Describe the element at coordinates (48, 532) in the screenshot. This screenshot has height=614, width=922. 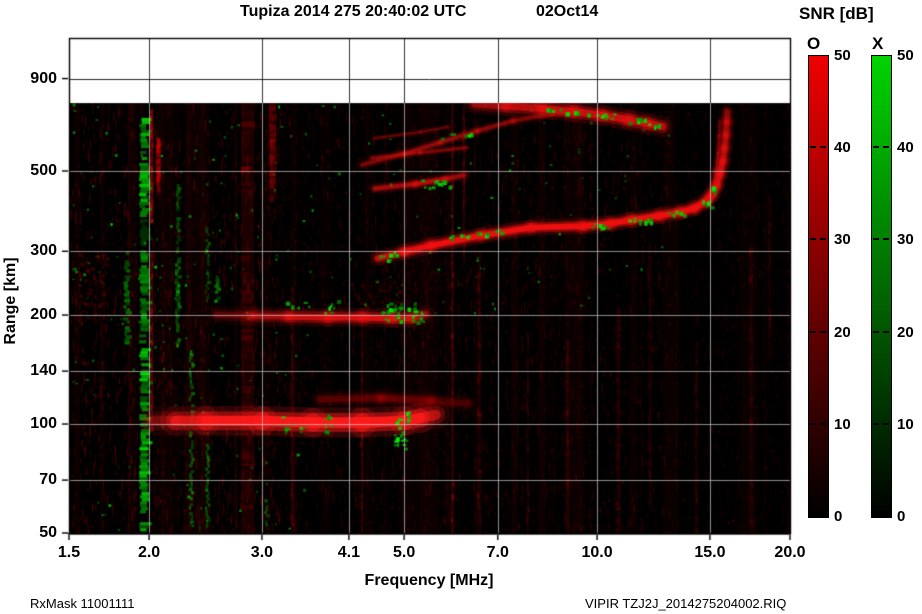
I see `y-tick-label: 50` at that location.